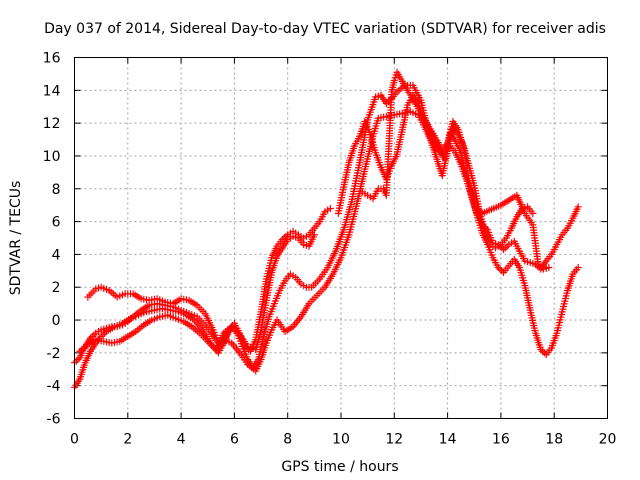  Describe the element at coordinates (54, 354) in the screenshot. I see `y-tick-label: -2` at that location.